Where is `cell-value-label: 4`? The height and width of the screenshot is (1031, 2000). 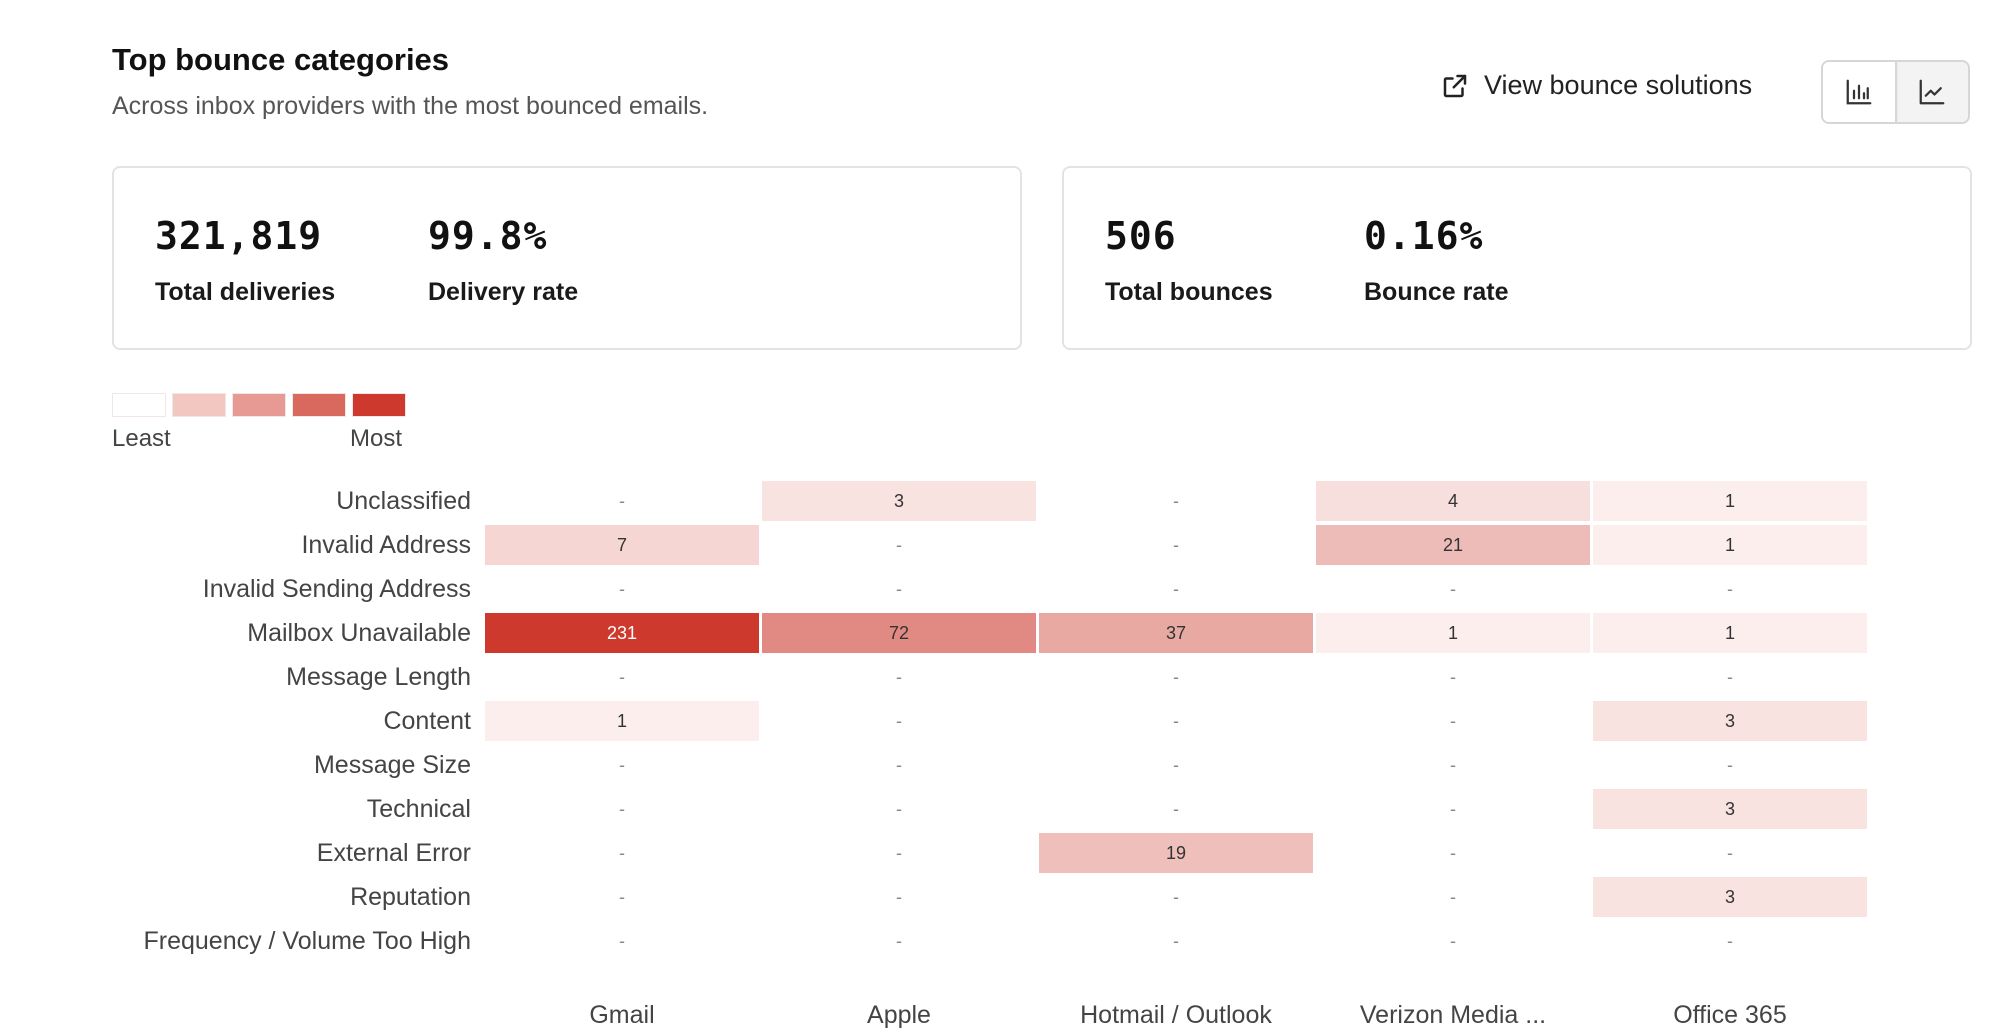 cell-value-label: 4 is located at coordinates (1453, 501).